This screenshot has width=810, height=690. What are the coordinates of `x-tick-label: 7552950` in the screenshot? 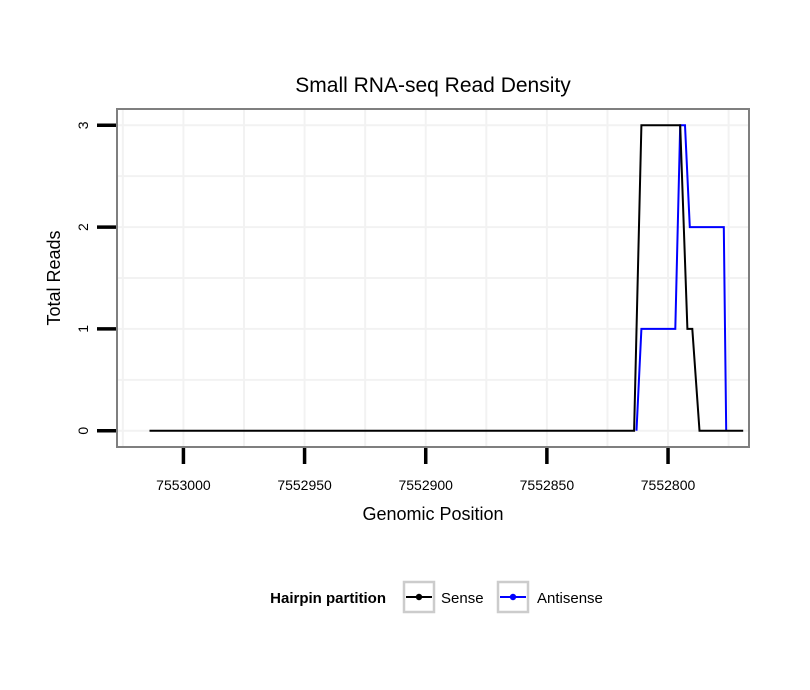 It's located at (304, 485).